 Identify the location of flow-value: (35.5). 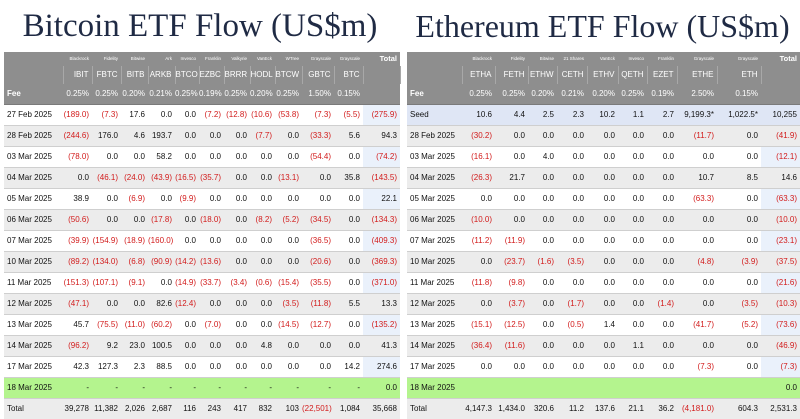
(318, 283).